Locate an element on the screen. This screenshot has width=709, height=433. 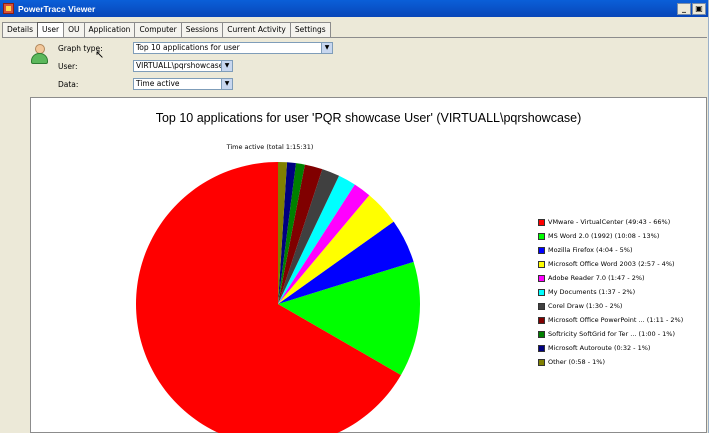
legend-item: Microsoft Autoroute (0:32 - 1%) is located at coordinates (610, 348).